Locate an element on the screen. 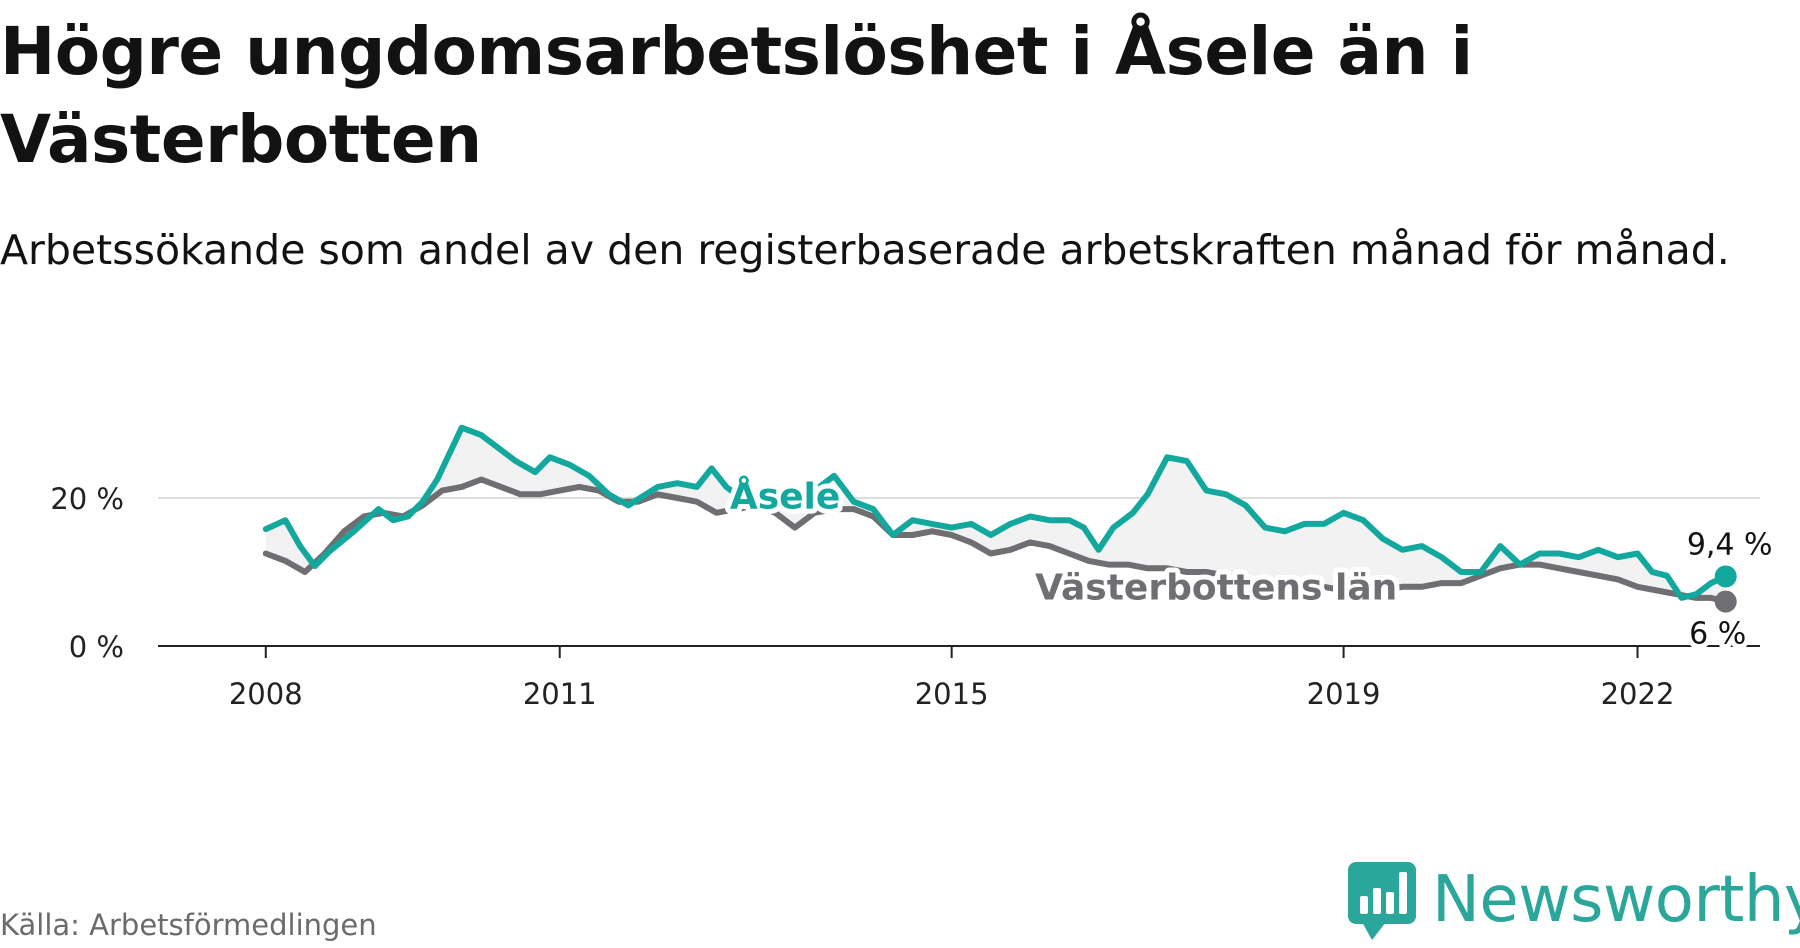  y-axis-ticks: 0 % 20 % is located at coordinates (87, 573).